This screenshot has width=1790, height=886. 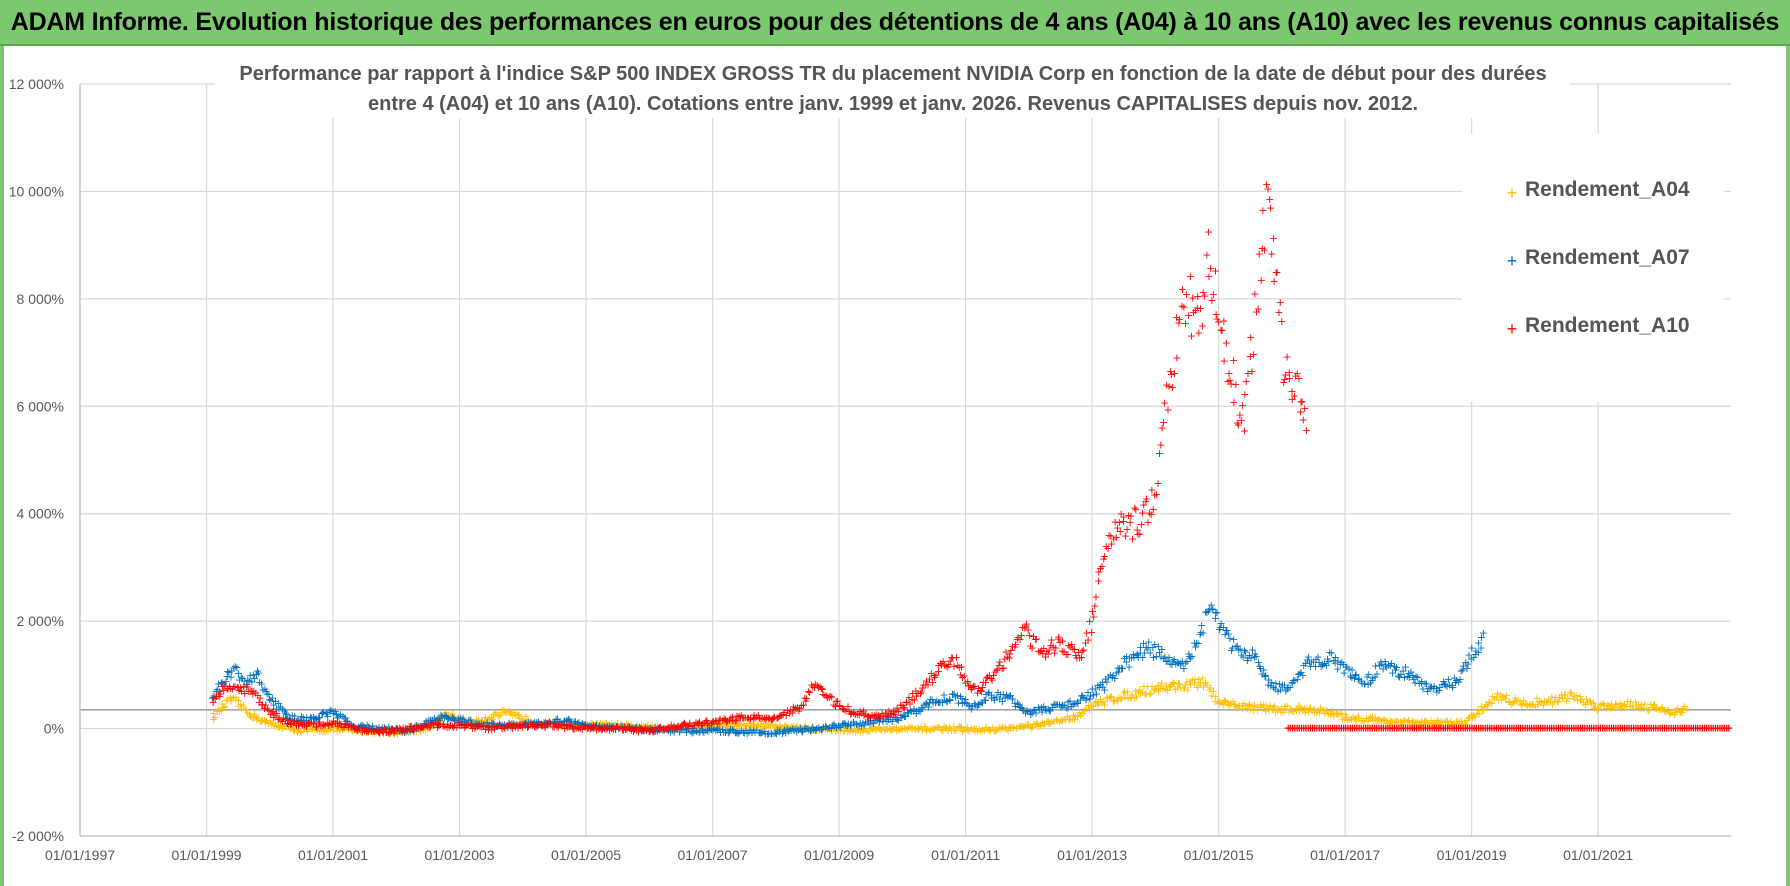 What do you see at coordinates (333, 855) in the screenshot?
I see `x-tick-label: 01/01/2001` at bounding box center [333, 855].